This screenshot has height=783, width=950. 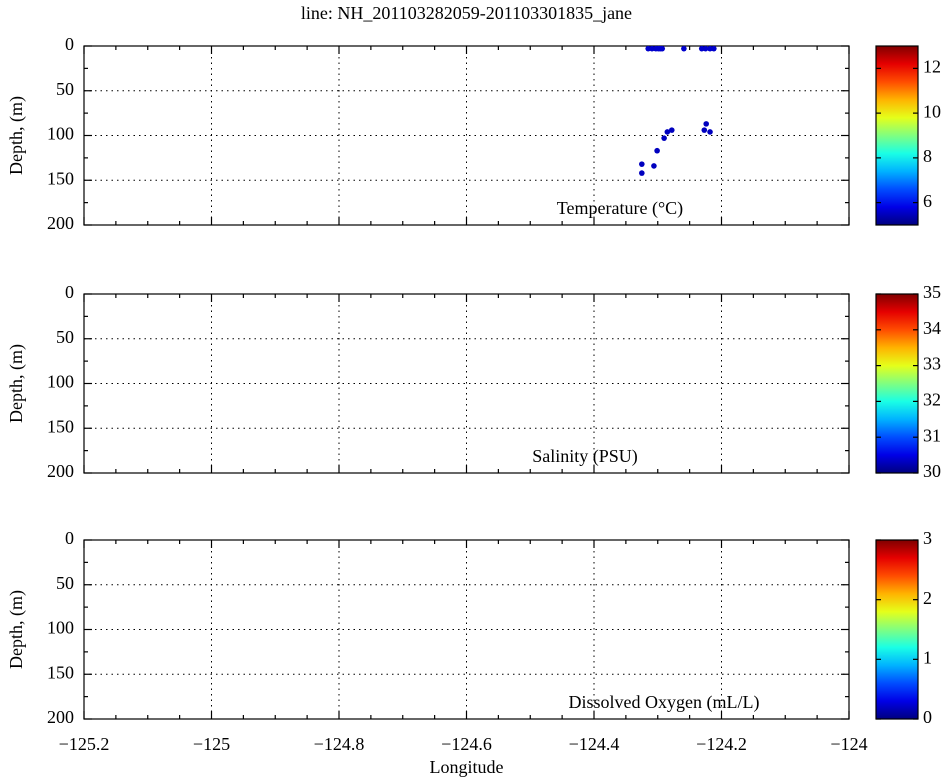 What do you see at coordinates (594, 744) in the screenshot?
I see `x-tick-label: −124.4` at bounding box center [594, 744].